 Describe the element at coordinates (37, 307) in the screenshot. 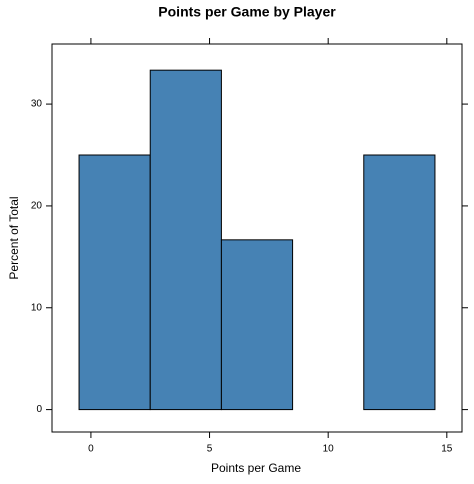

I see `y-tick-label: 10` at that location.